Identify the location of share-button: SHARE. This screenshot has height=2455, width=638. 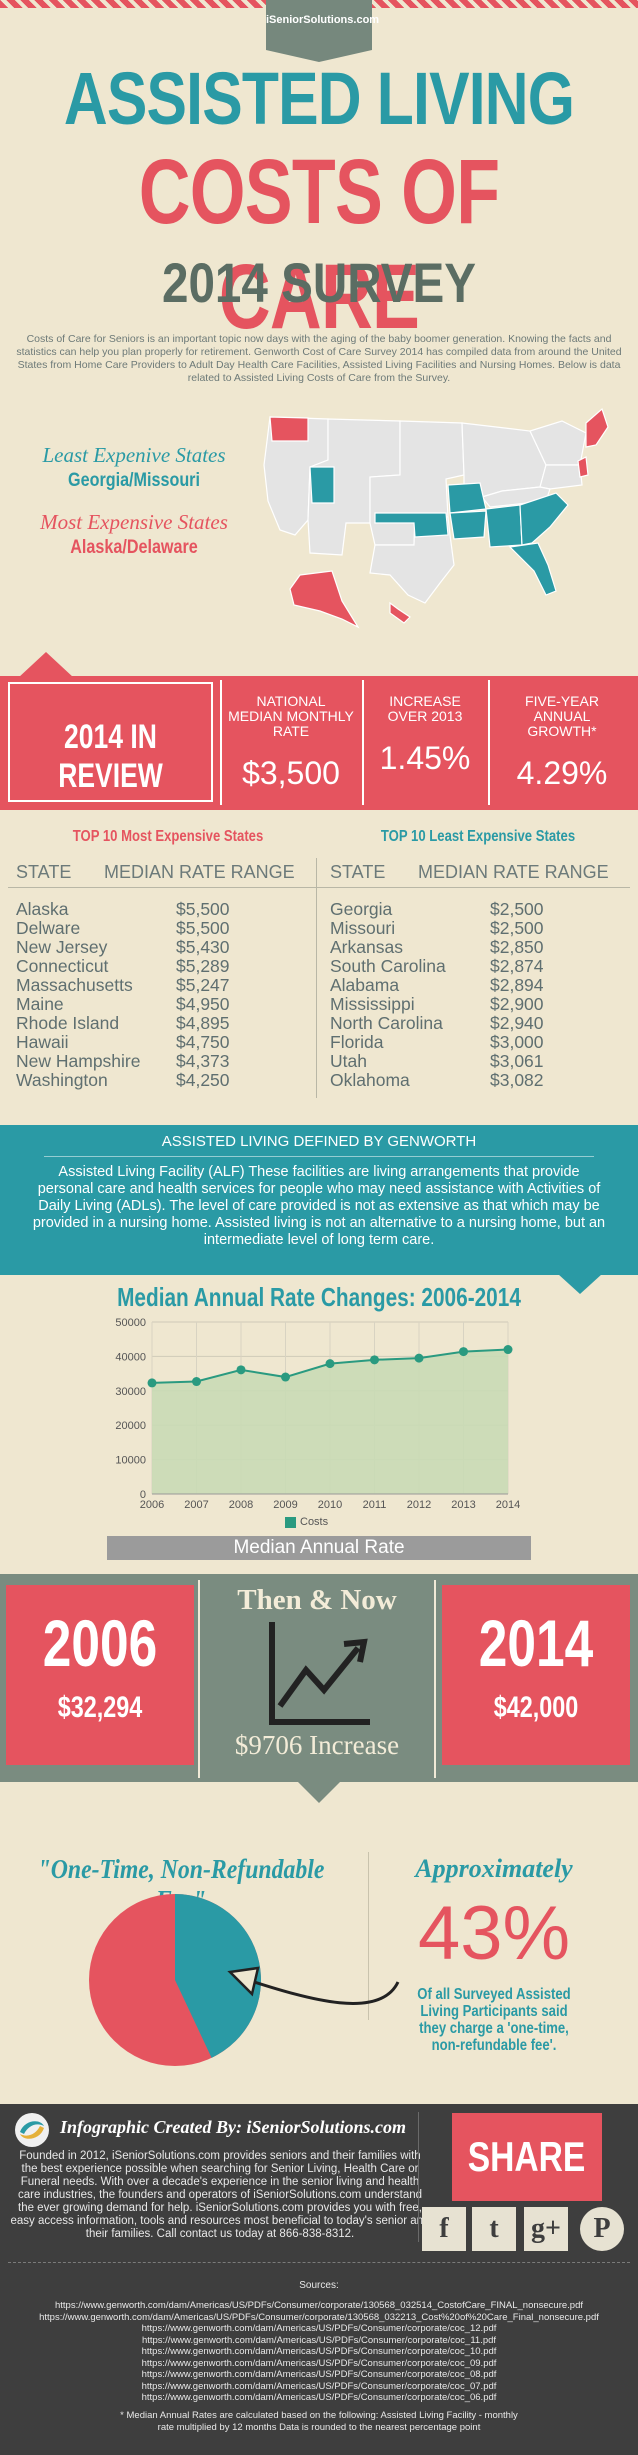
(527, 2157).